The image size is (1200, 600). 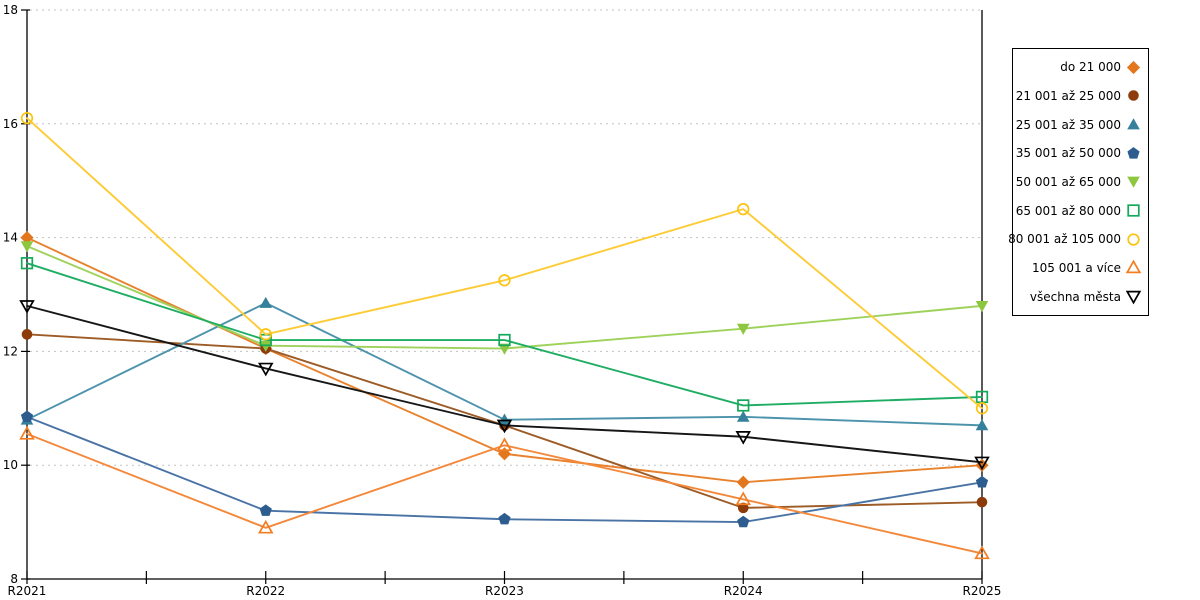 What do you see at coordinates (27, 591) in the screenshot?
I see `x-tick-label: R2021` at bounding box center [27, 591].